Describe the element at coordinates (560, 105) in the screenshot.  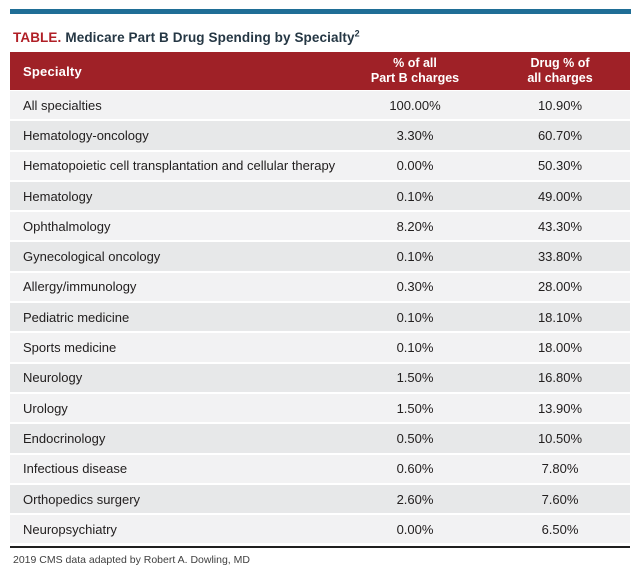
I see `drug-pct-cell: 10.90%` at that location.